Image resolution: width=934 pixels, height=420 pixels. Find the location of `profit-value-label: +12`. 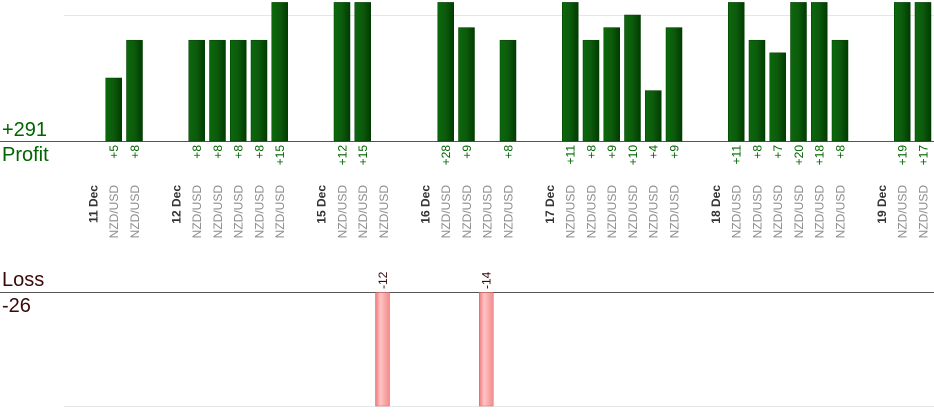

profit-value-label: +12 is located at coordinates (342, 155).